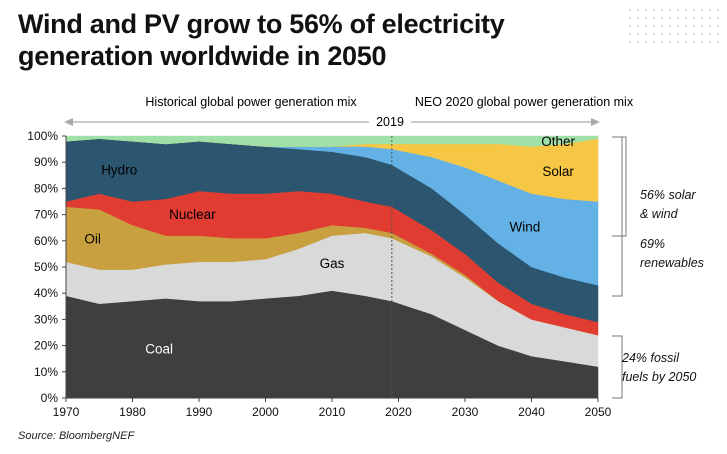  What do you see at coordinates (669, 204) in the screenshot?
I see `annotation-solar-wind: 56% solar & wind` at bounding box center [669, 204].